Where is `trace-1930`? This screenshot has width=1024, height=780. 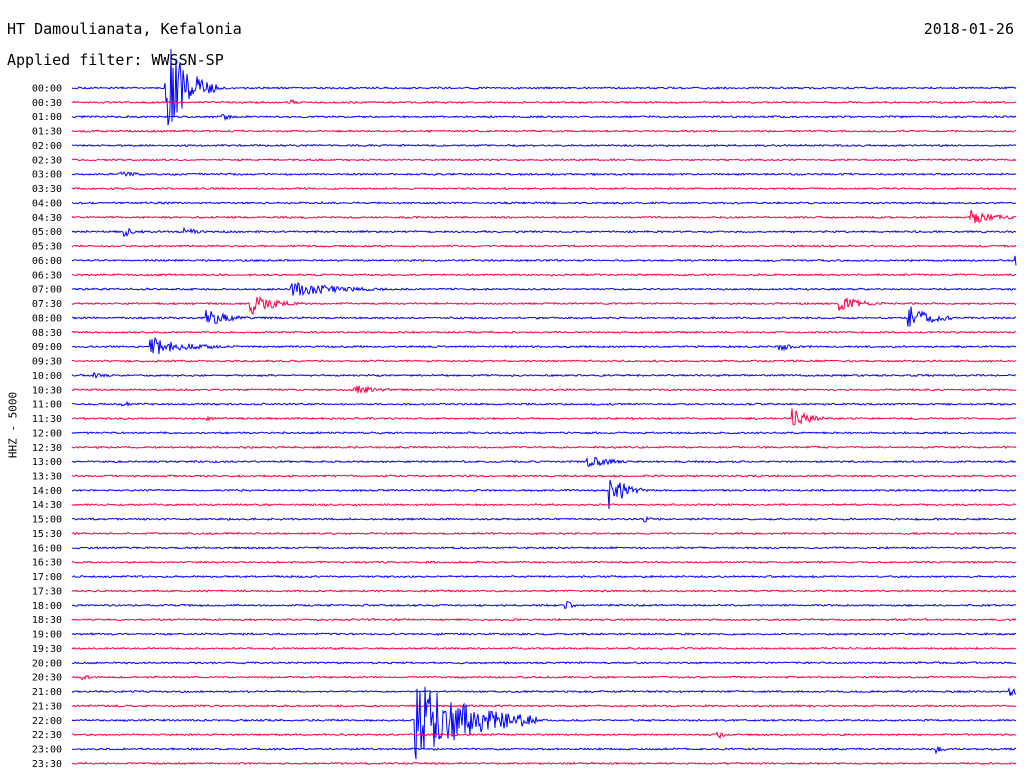
trace-1930 is located at coordinates (544, 648).